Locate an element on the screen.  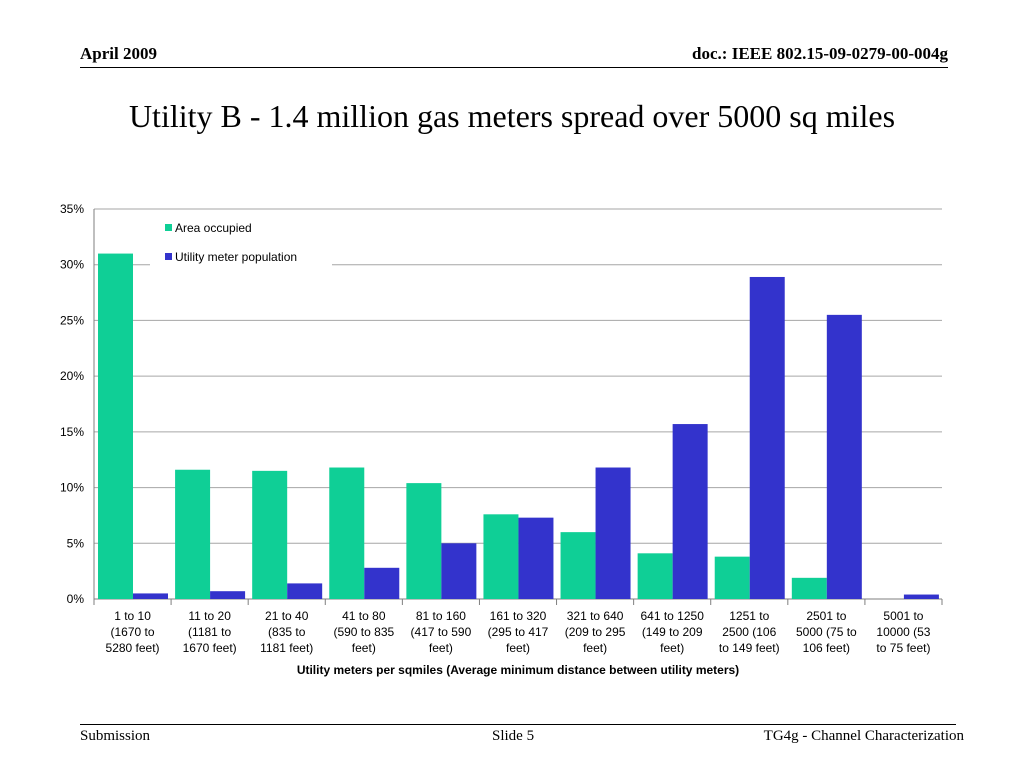
y-tick-label: 35% is located at coordinates (72, 209).